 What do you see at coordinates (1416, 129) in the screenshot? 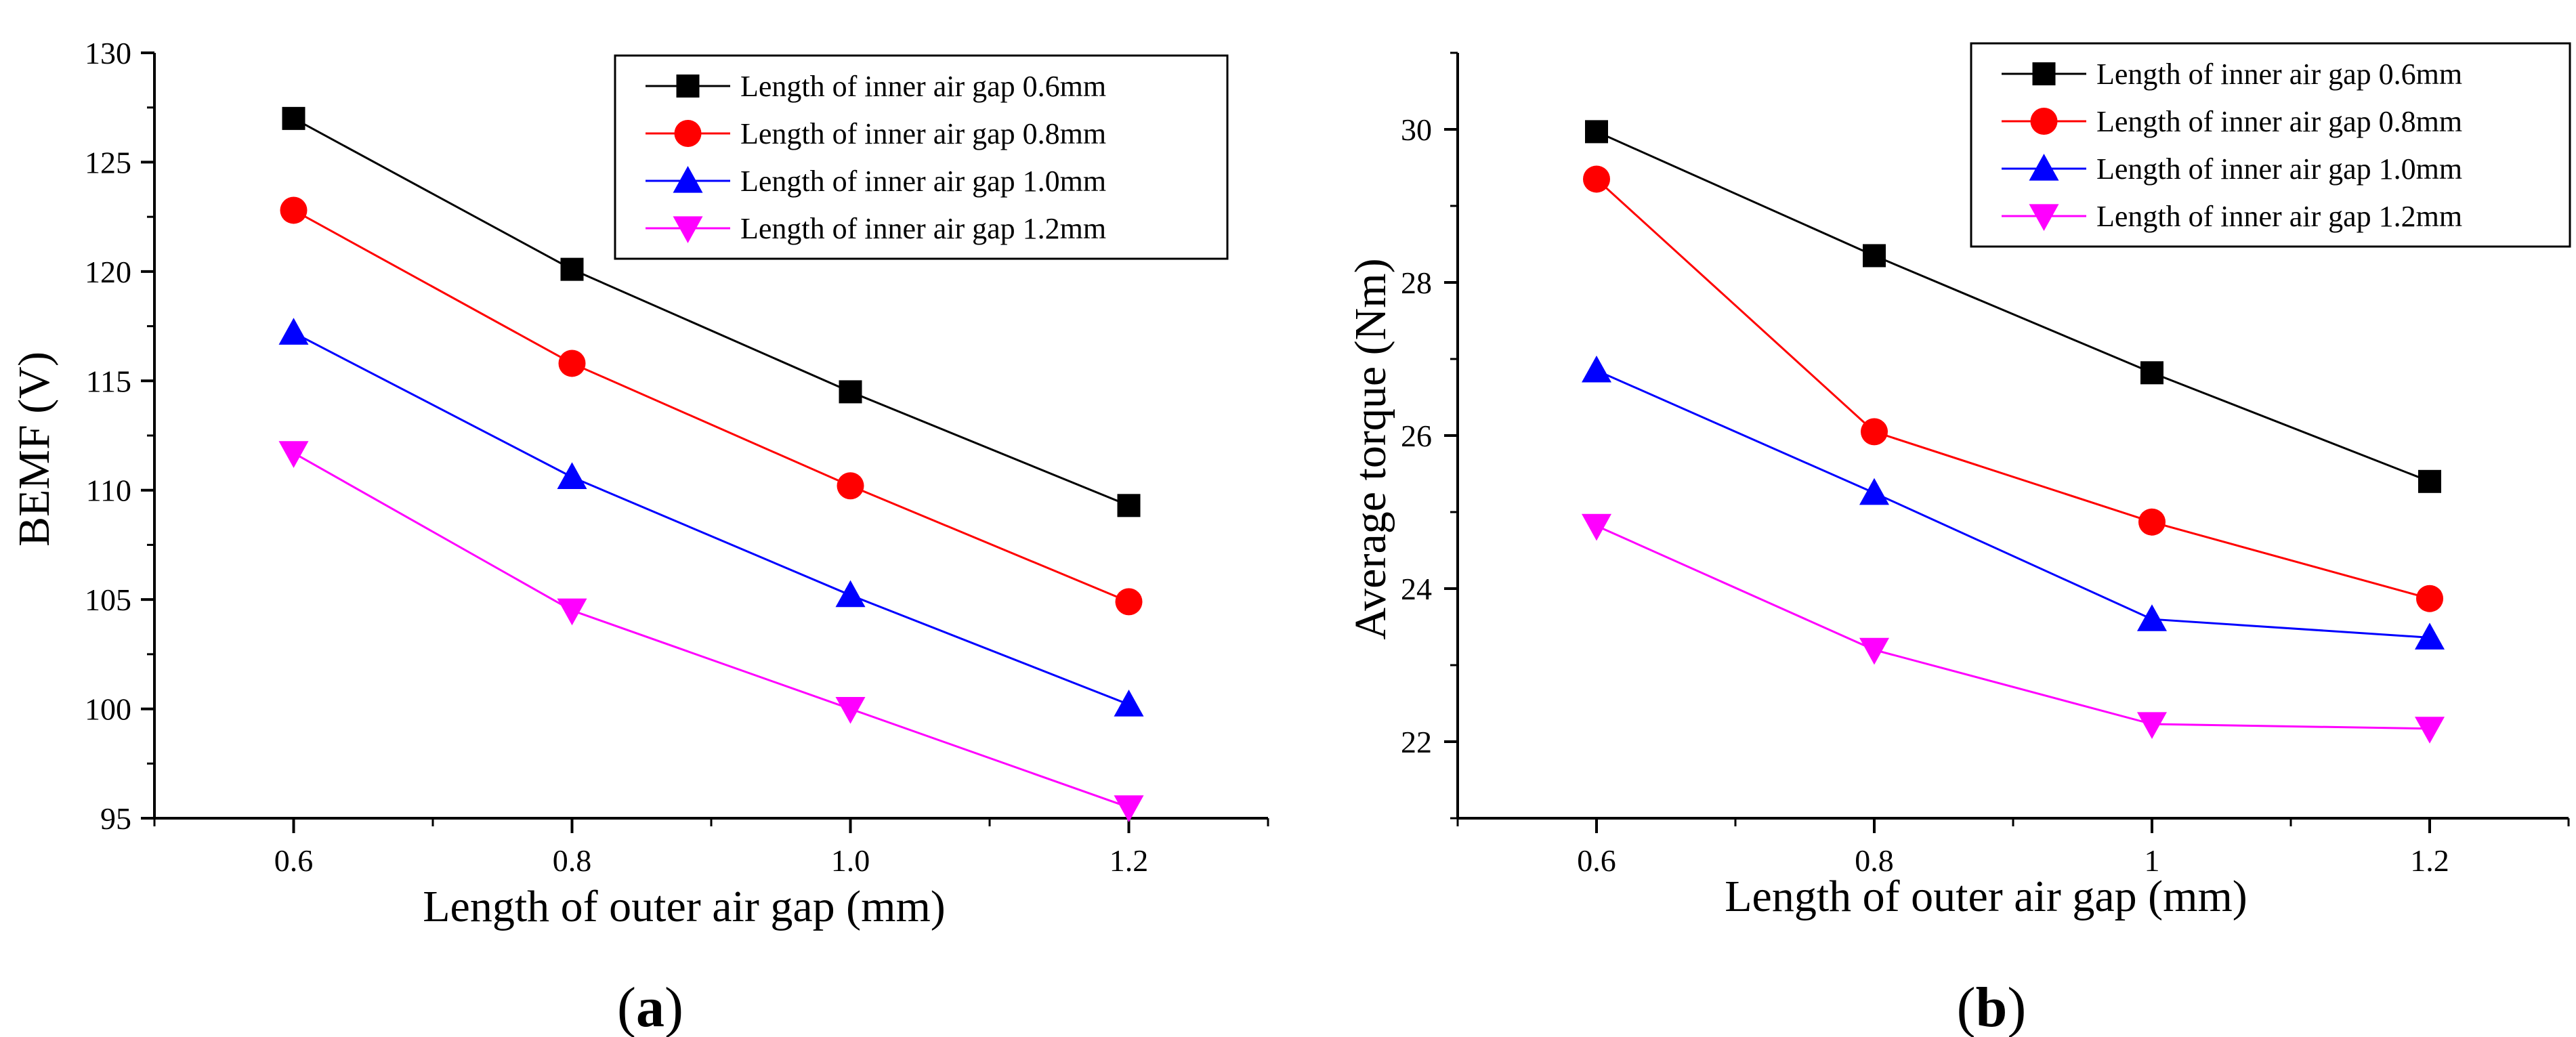
I see `y-tick-label: 30` at bounding box center [1416, 129].